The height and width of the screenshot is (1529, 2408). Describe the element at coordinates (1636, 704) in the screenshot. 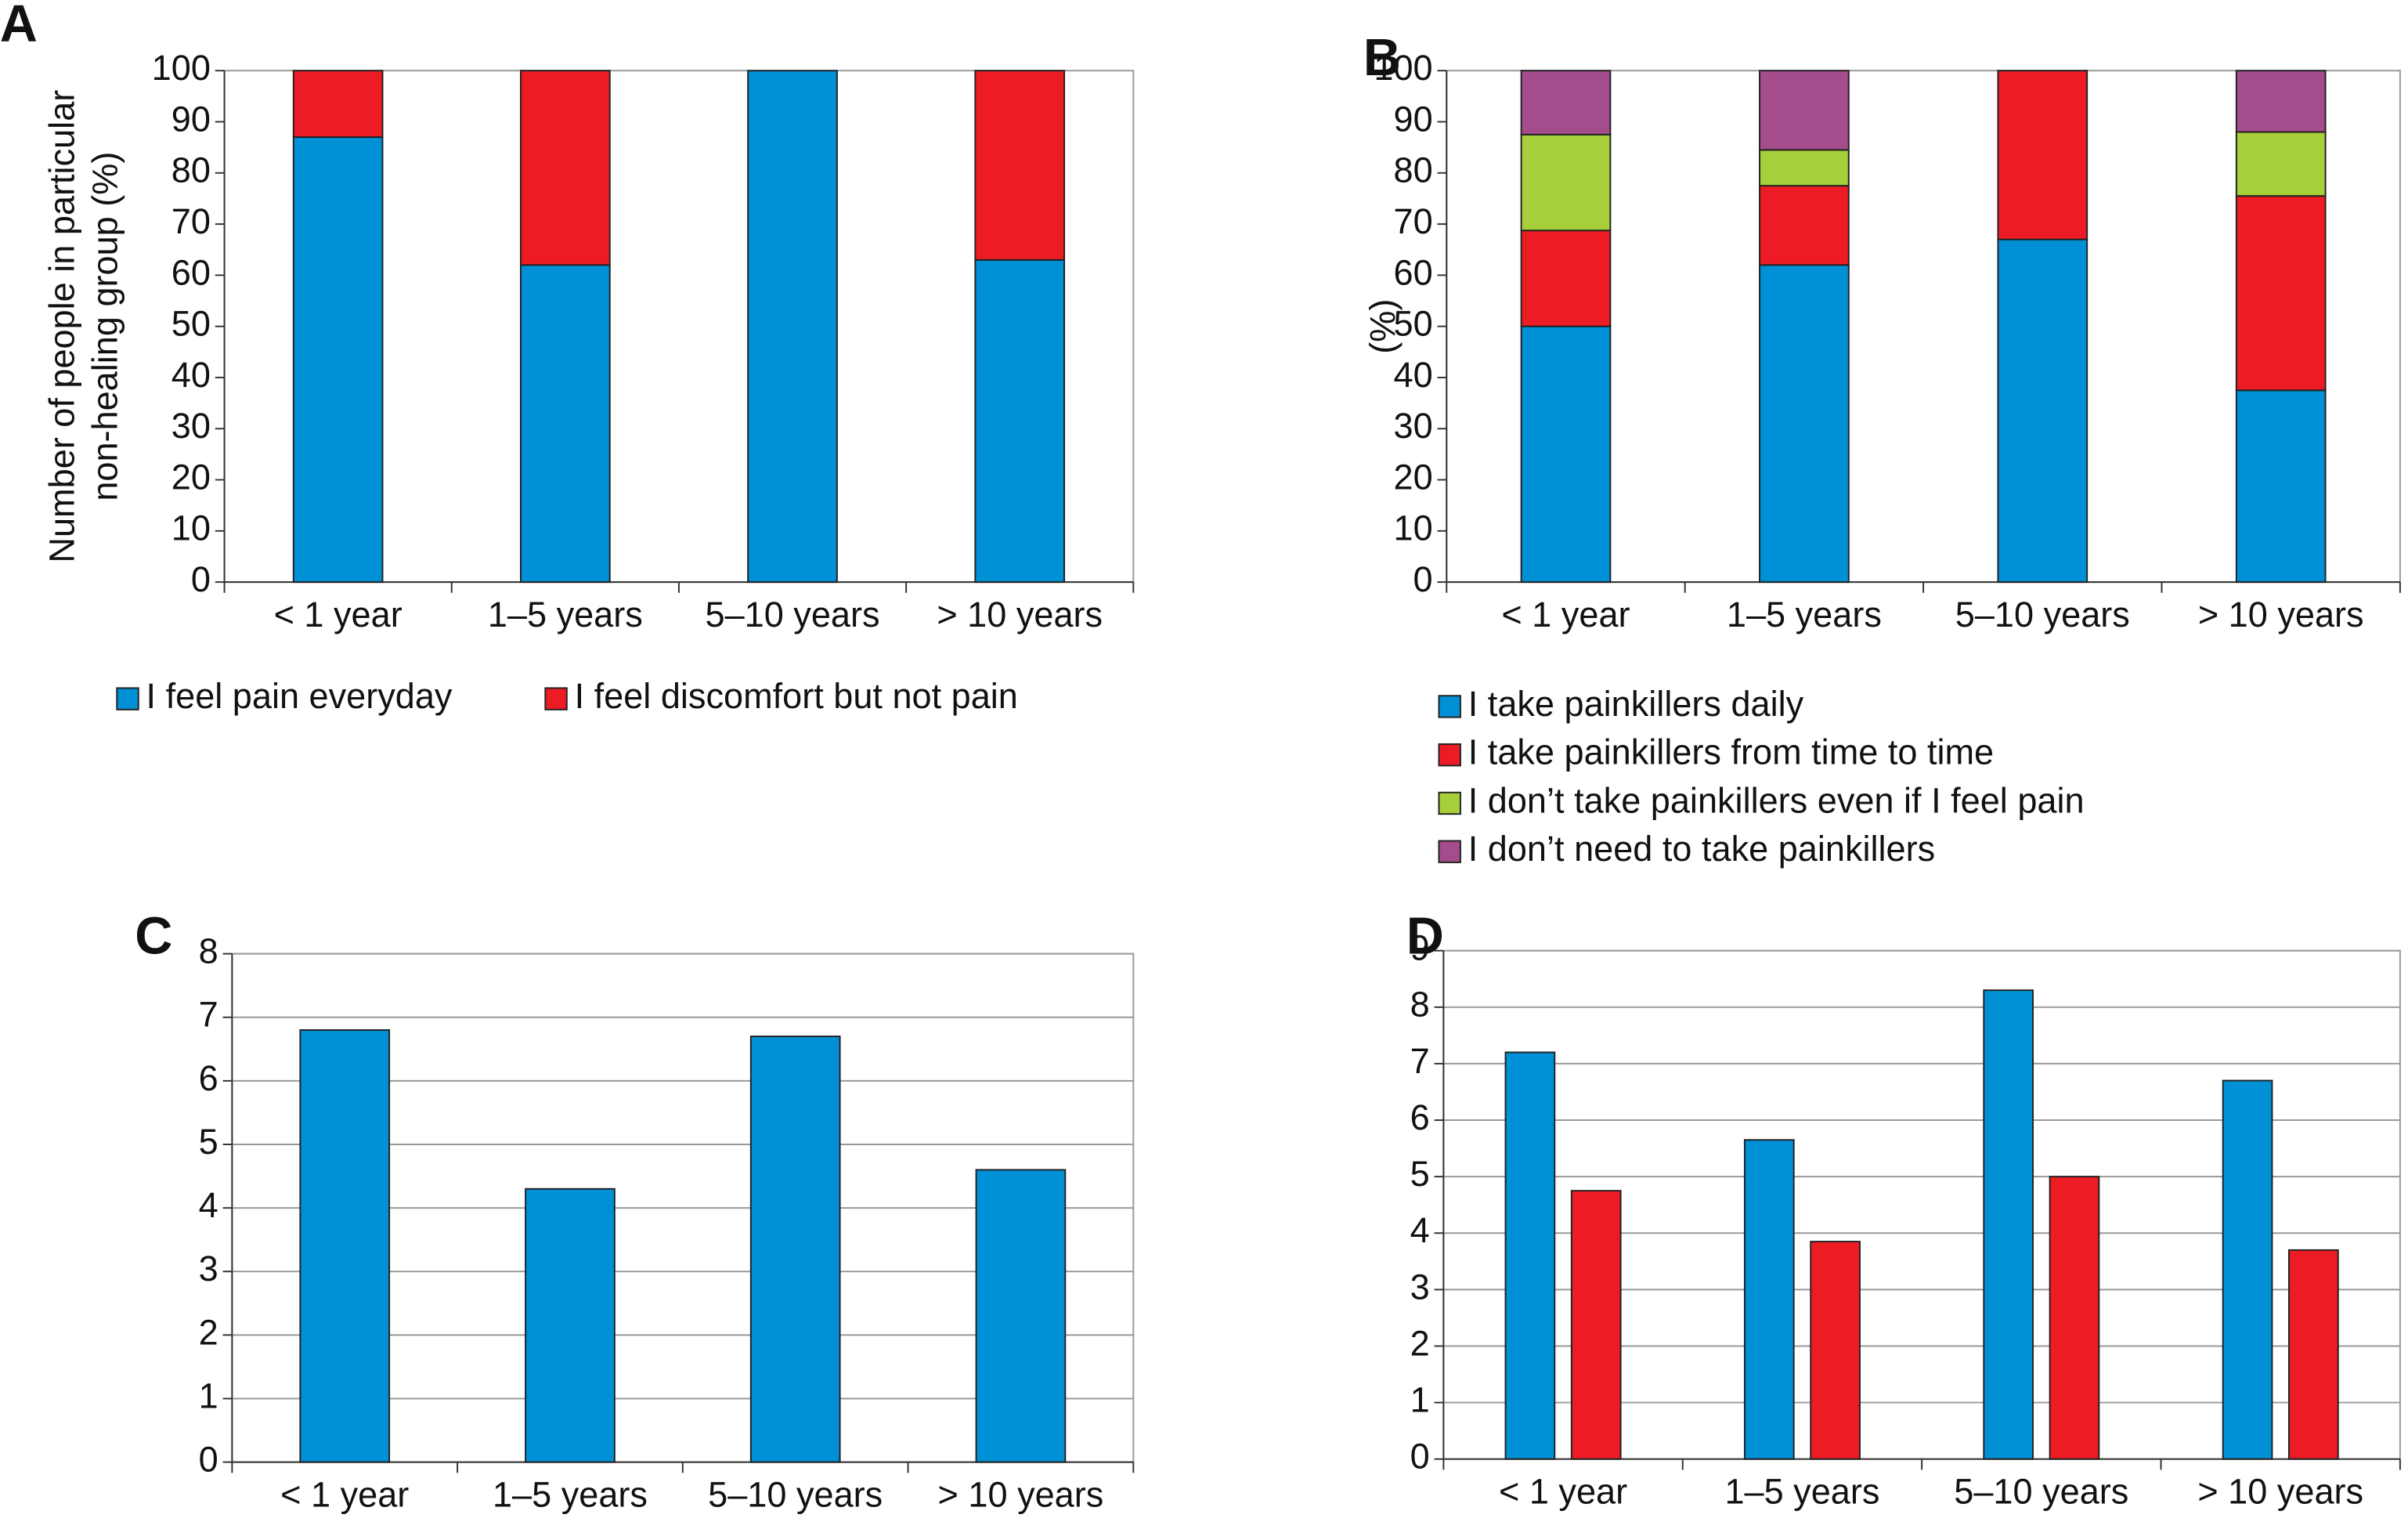

I see `legend-label: I take painkillers daily` at that location.